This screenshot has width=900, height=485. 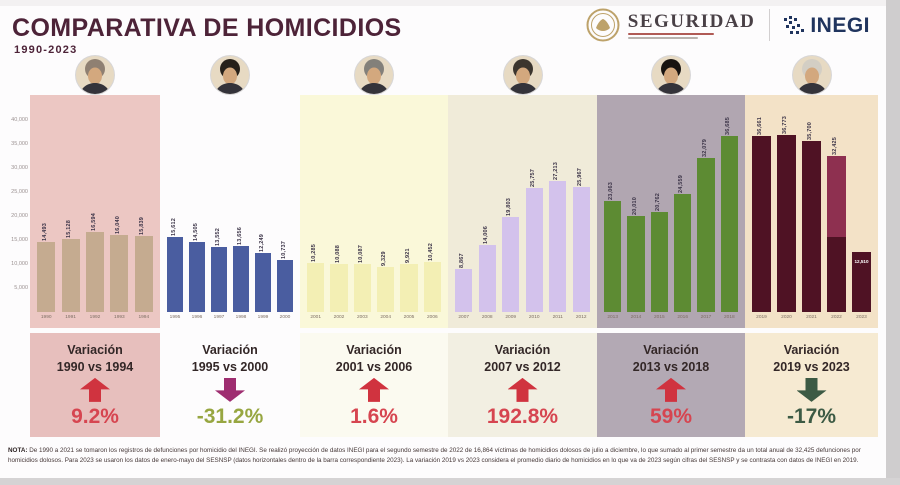 I want to click on variation-range: 2001 vs 2006, so click(x=374, y=366).